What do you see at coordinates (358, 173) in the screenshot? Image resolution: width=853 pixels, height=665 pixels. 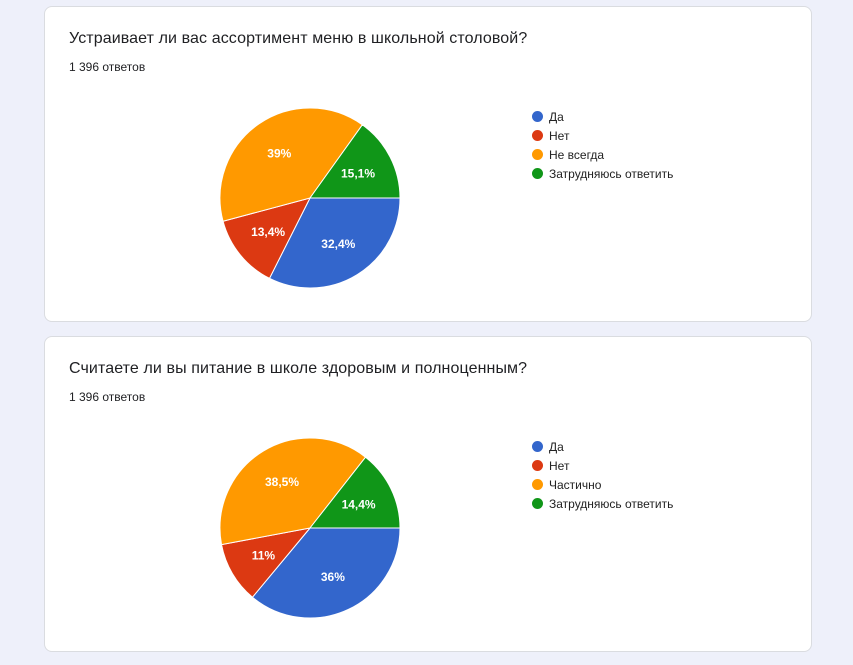 I see `slice-percent-label: 15,1%` at bounding box center [358, 173].